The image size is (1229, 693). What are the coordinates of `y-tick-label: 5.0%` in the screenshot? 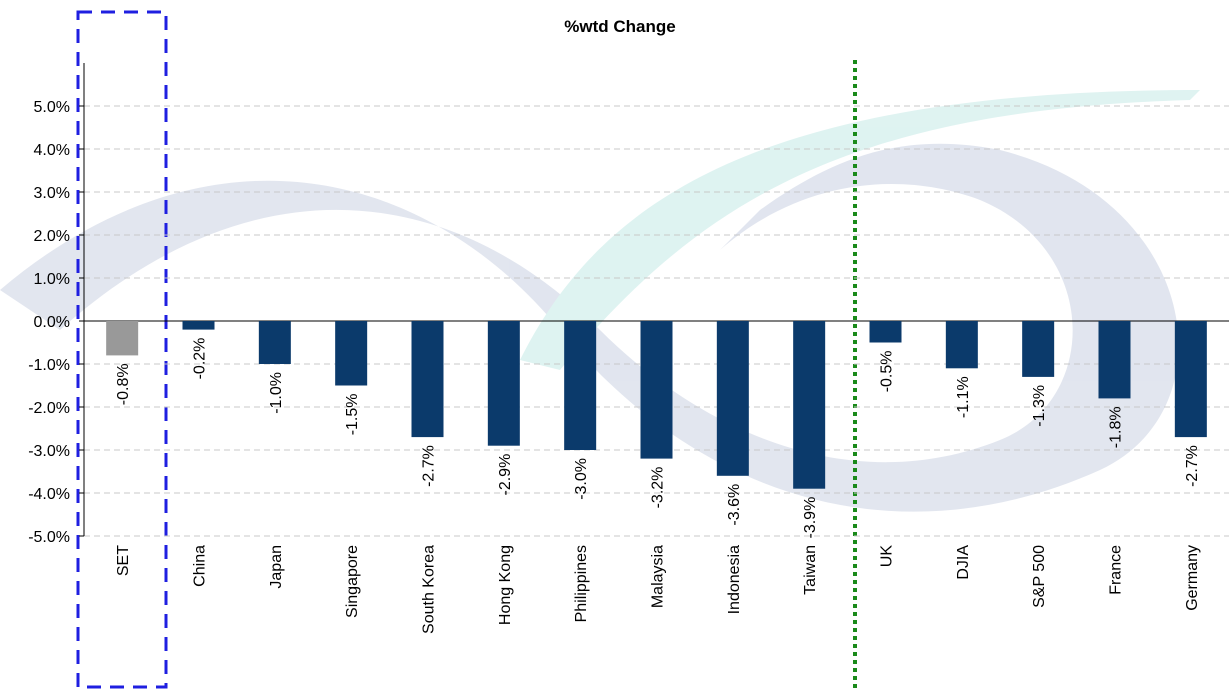 It's located at (52, 107).